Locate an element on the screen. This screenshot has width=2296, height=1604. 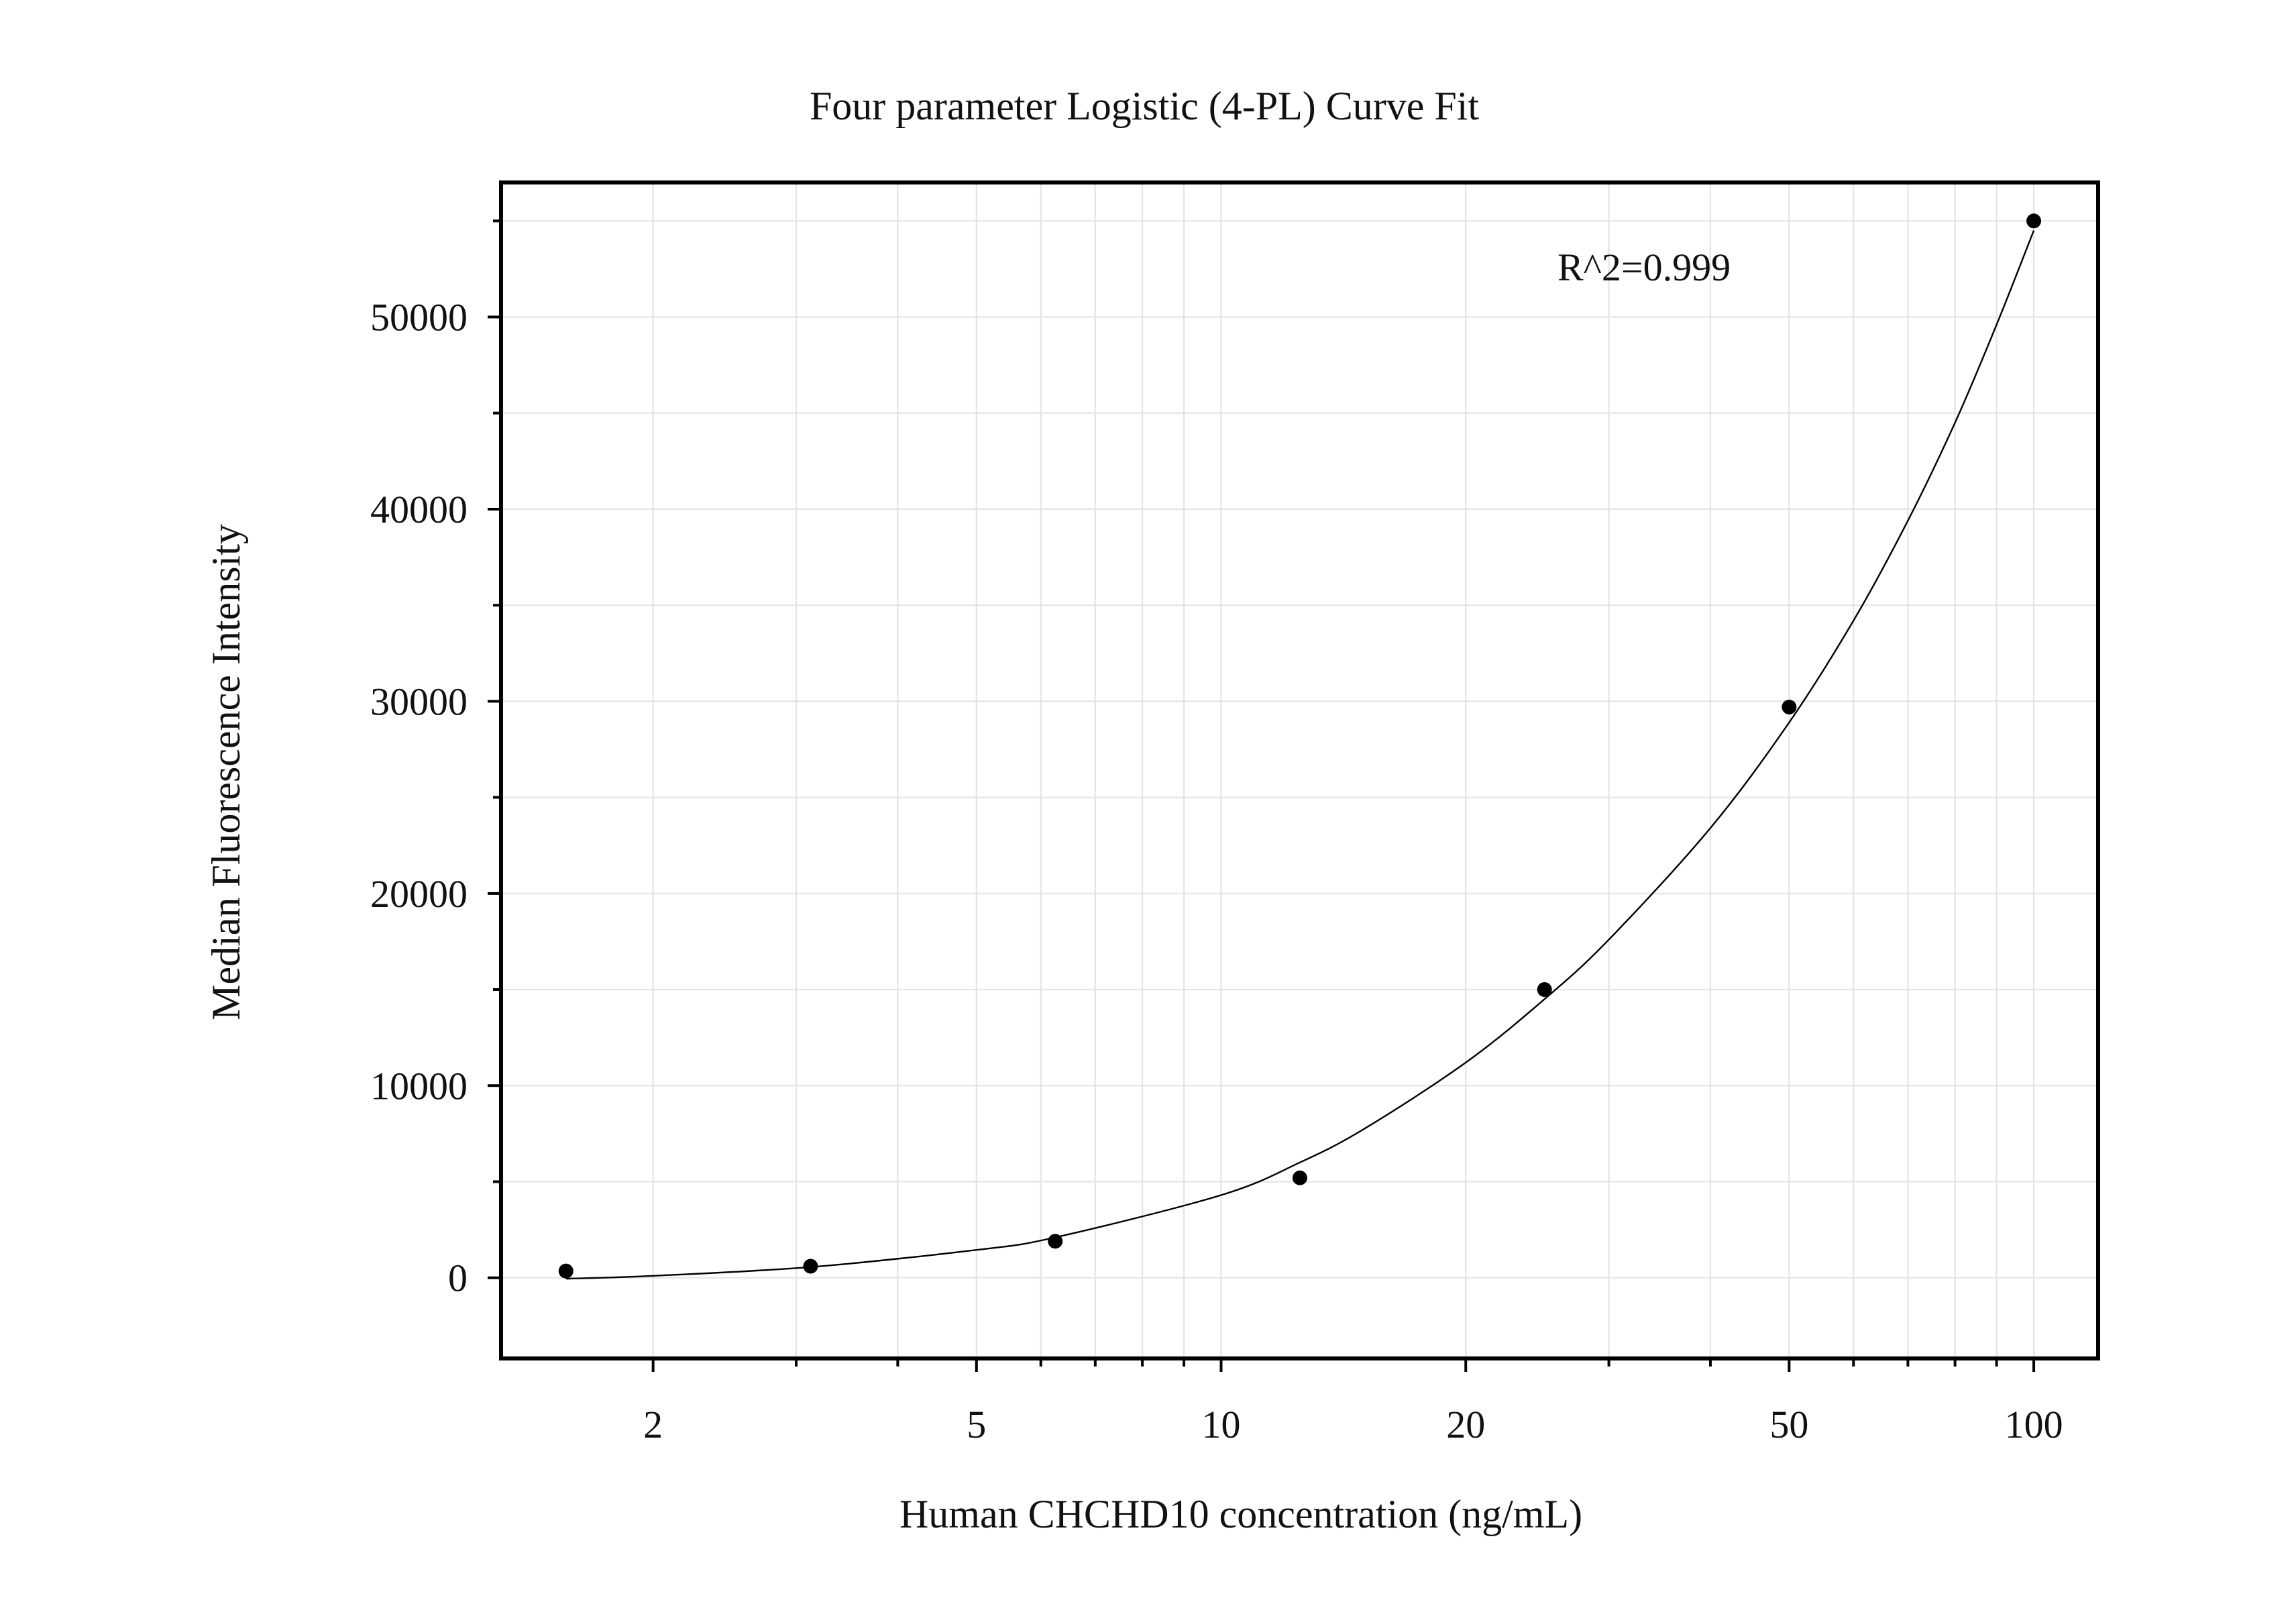
x-axis-ticks is located at coordinates (1343, 1365).